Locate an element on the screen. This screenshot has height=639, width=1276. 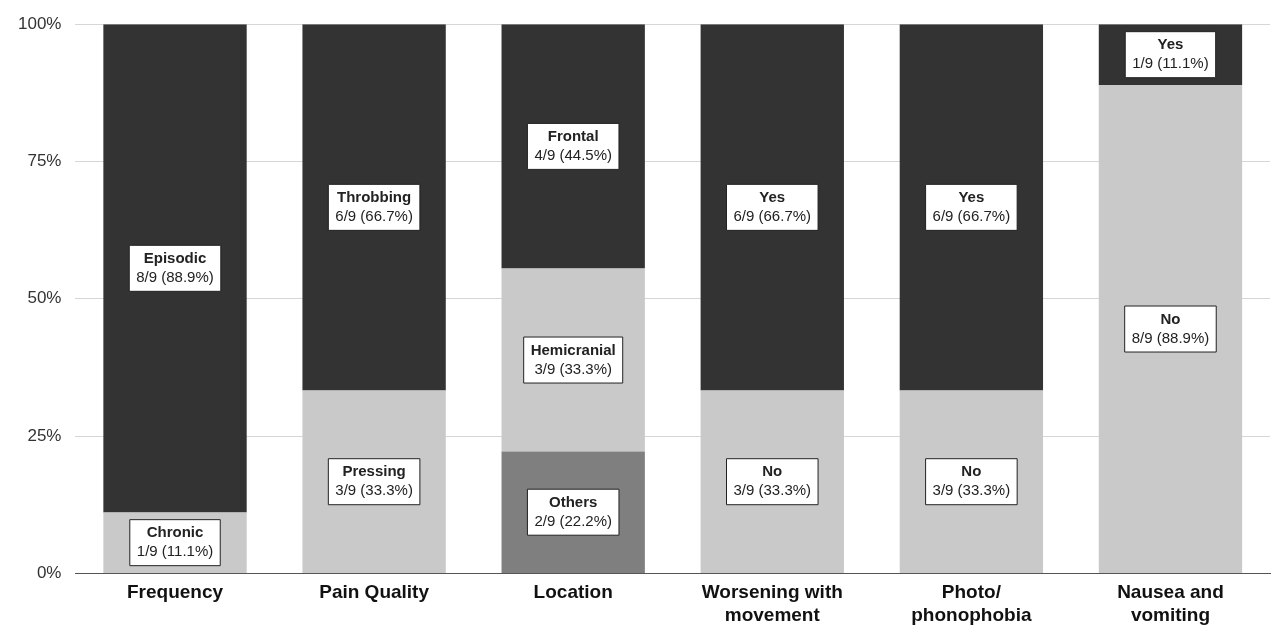
y-tick-label: 75% is located at coordinates (44, 161).